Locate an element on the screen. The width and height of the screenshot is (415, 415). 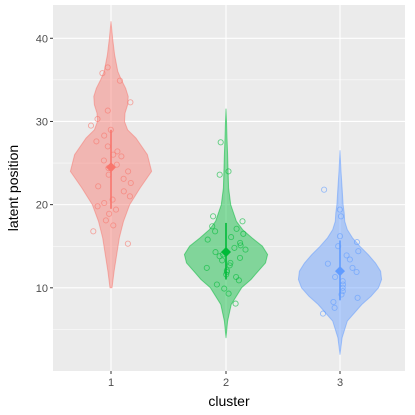
y-tick-label: 20 is located at coordinates (42, 206).